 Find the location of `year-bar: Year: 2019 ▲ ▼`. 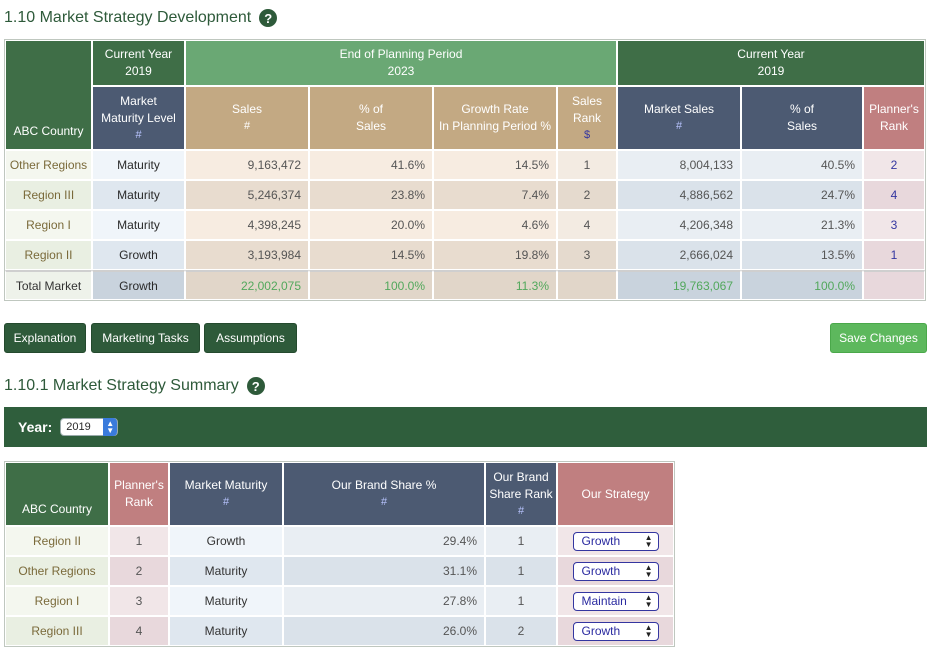

year-bar: Year: 2019 ▲ ▼ is located at coordinates (465, 427).